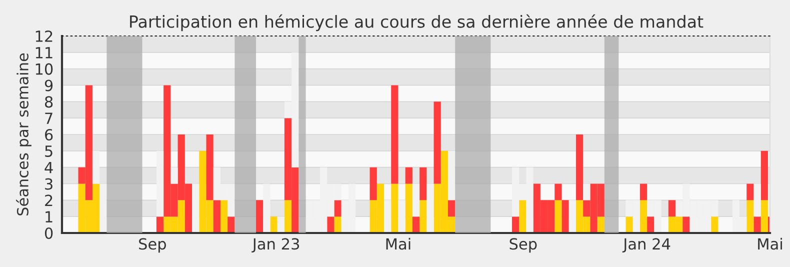 Image resolution: width=790 pixels, height=267 pixels. What do you see at coordinates (48, 184) in the screenshot?
I see `y-tick-label: 3` at bounding box center [48, 184].